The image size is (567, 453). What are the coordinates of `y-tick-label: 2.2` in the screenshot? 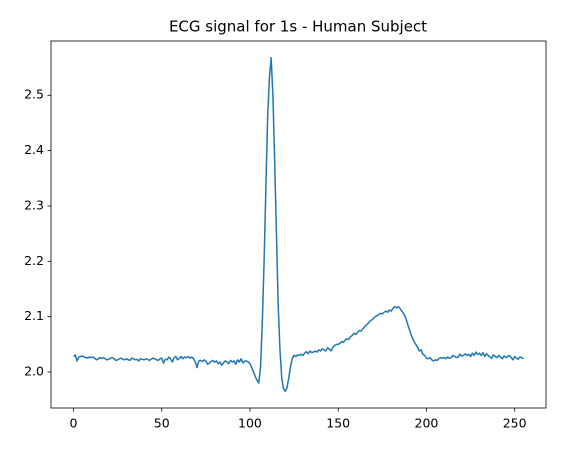 It's located at (34, 260).